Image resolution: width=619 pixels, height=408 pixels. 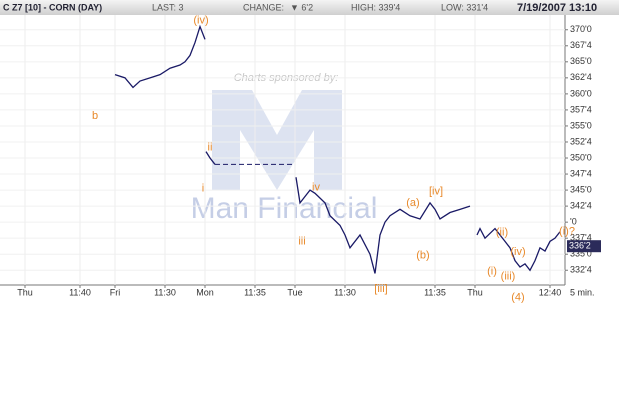 What do you see at coordinates (294, 292) in the screenshot?
I see `x-tick-label: Tue` at bounding box center [294, 292].